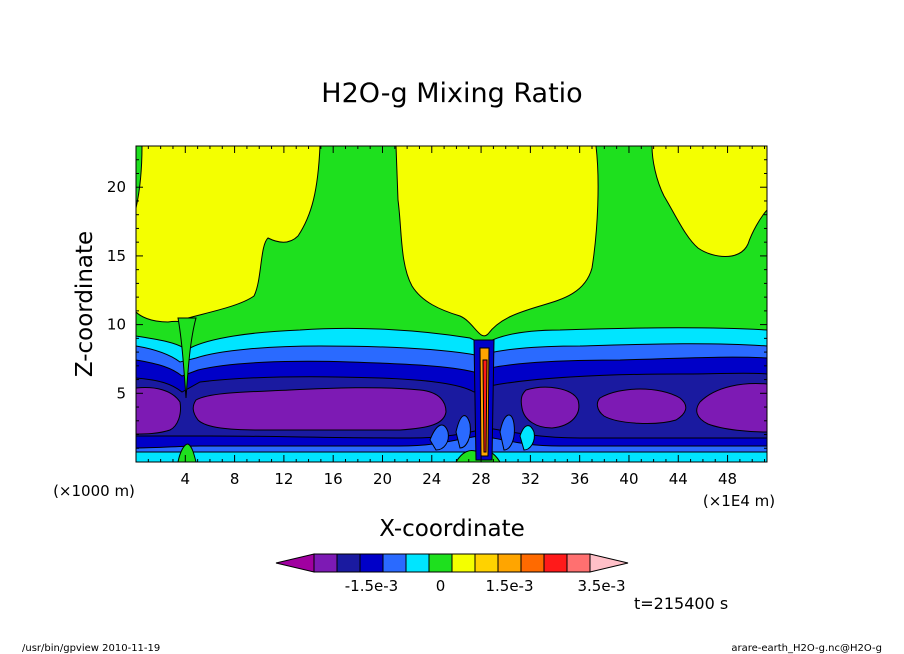 Image resolution: width=904 pixels, height=654 pixels. Describe the element at coordinates (739, 501) in the screenshot. I see `x-unit-label: (×1E4 m)` at that location.